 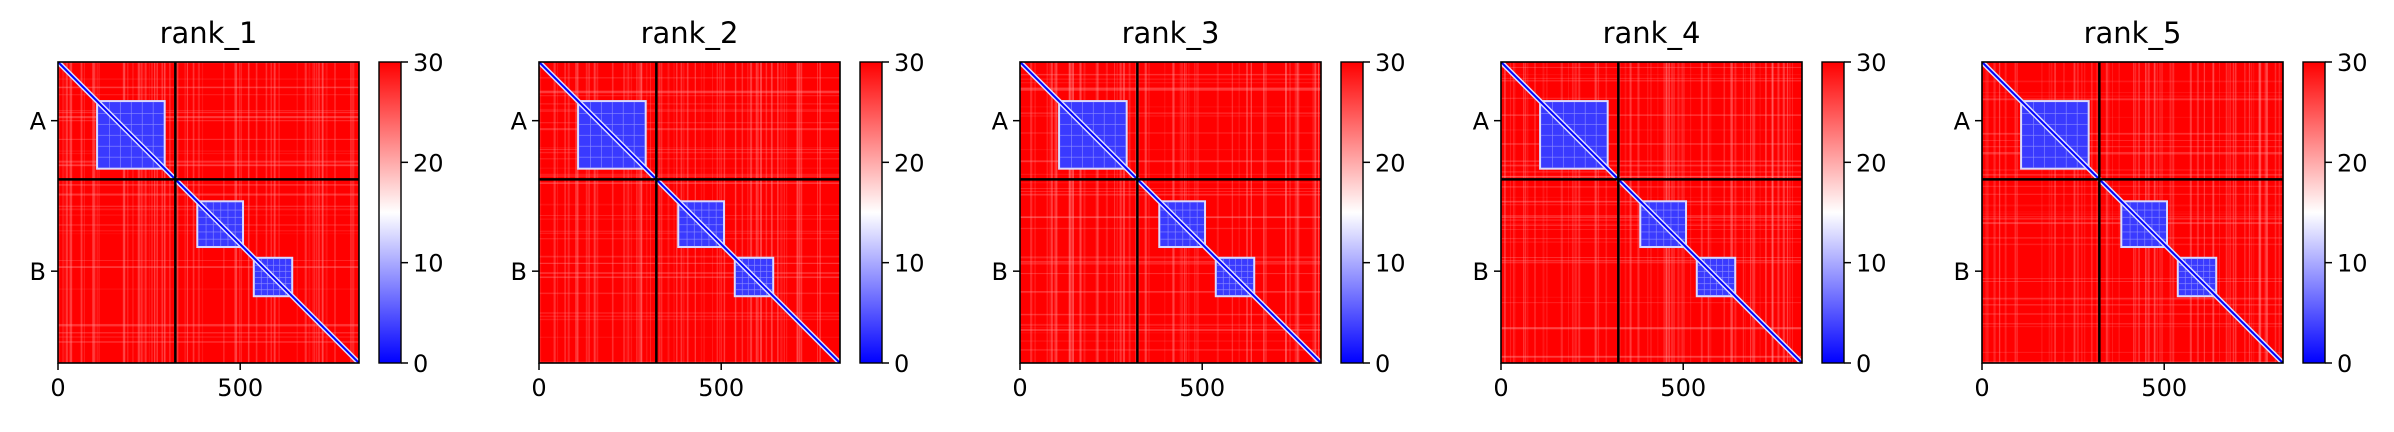 I want to click on heatmap-frame, so click(x=689, y=212).